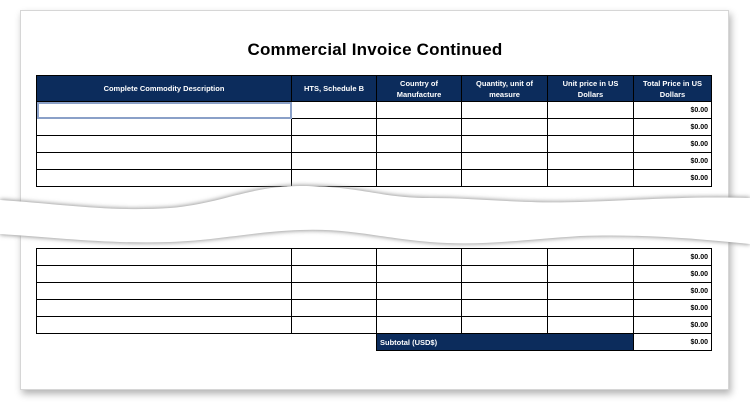  I want to click on column-header-unit-price: Unit price in US Dollars, so click(590, 88).